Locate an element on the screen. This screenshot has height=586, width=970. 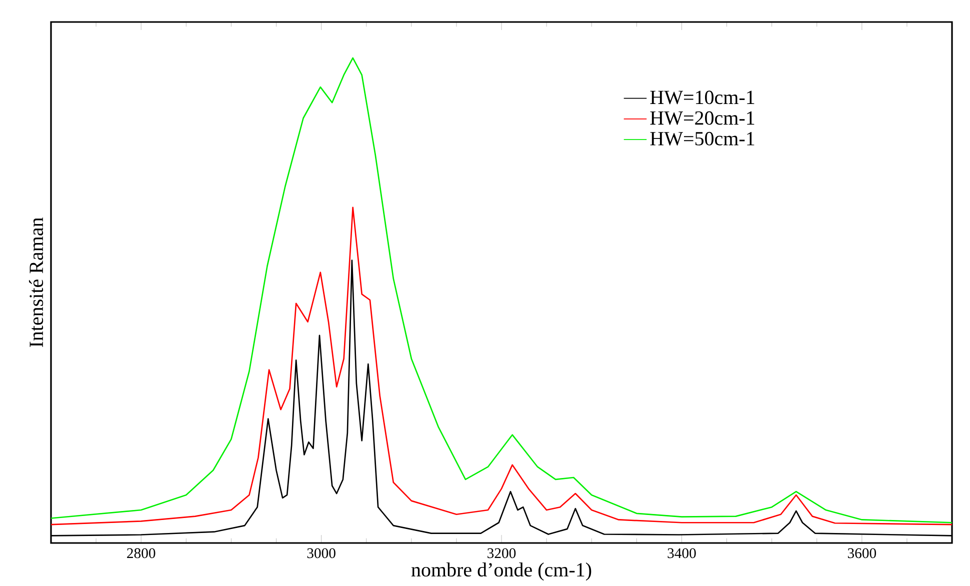
x-tick-label: 3600 is located at coordinates (862, 553).